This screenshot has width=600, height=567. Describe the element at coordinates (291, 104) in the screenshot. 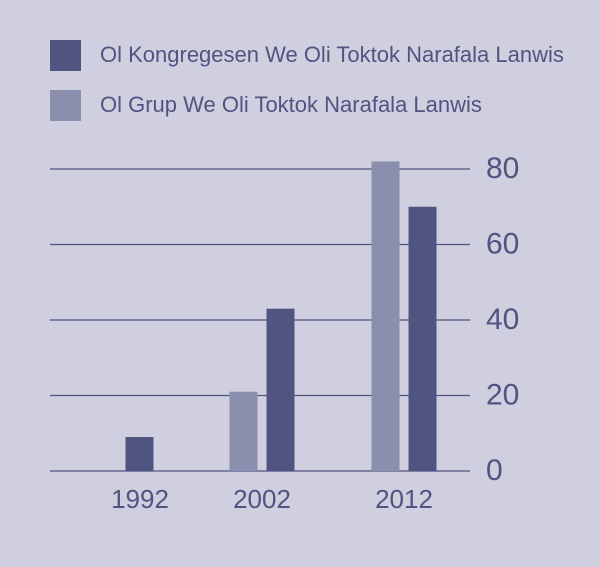

I see `legend-label: Ol Grup We Oli Toktok Narafala Lanwis` at that location.